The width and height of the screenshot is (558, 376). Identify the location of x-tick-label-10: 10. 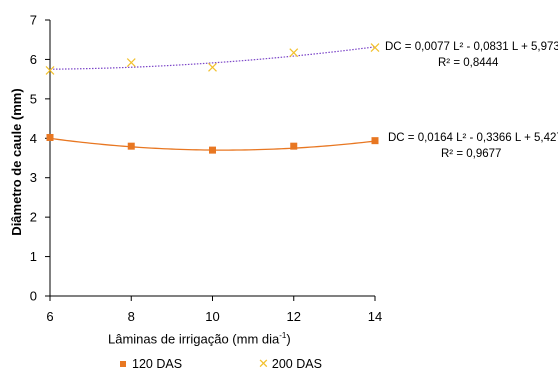
(212, 316).